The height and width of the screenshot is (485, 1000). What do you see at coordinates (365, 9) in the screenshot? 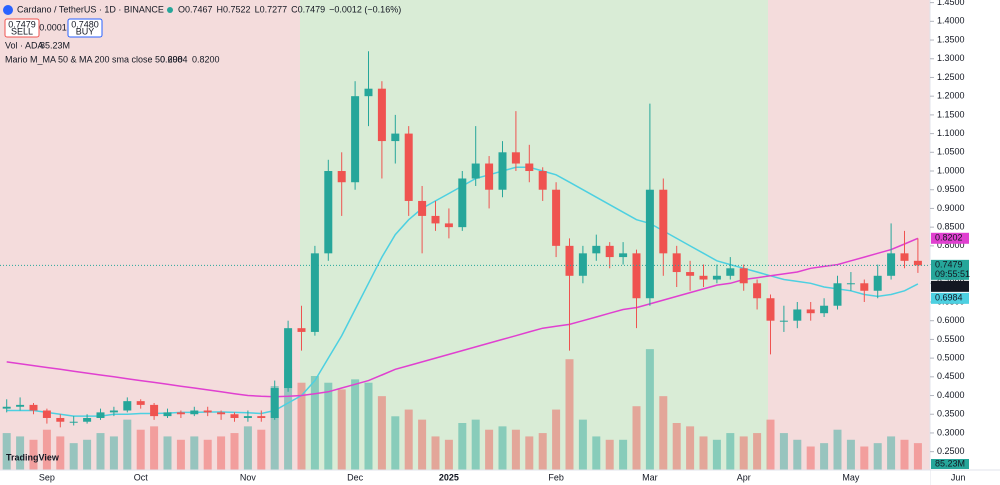
I see `ohlc-value: −0.0012 (−0.16%)` at bounding box center [365, 9].